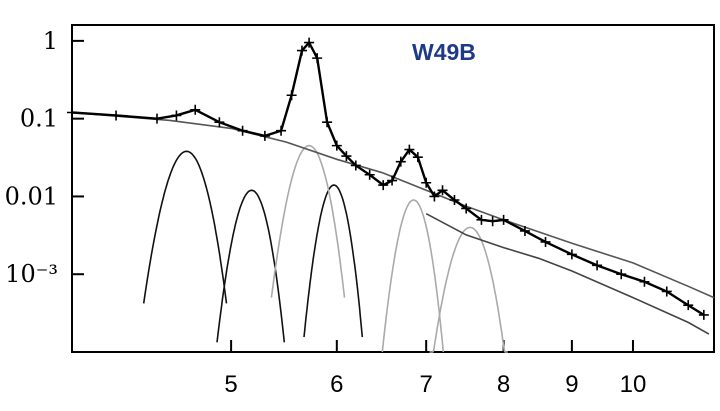  Describe the element at coordinates (571, 384) in the screenshot. I see `x-tick-label: 9` at that location.